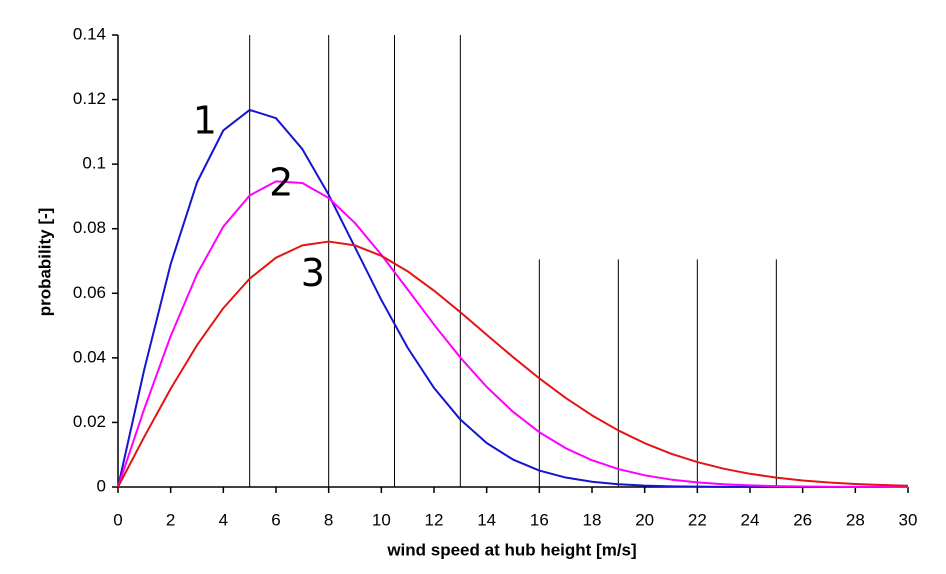 This screenshot has width=946, height=574. What do you see at coordinates (94, 163) in the screenshot?
I see `y-tick-label: 0.1` at bounding box center [94, 163].